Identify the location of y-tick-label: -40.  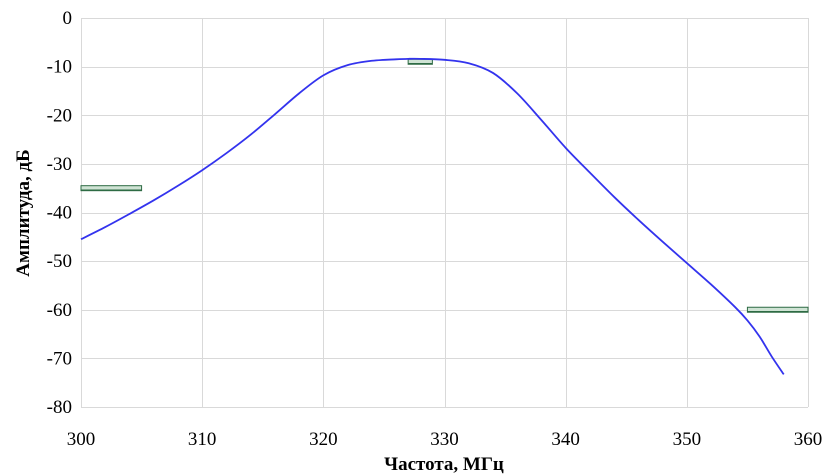
(59, 213).